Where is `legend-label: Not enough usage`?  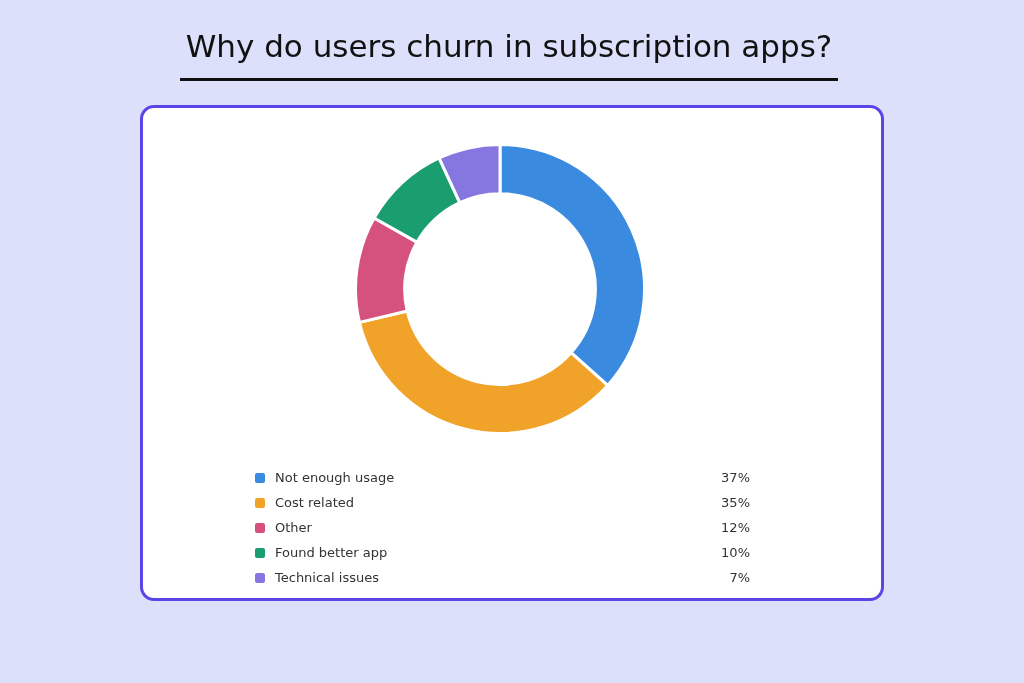
legend-label: Not enough usage is located at coordinates (335, 477).